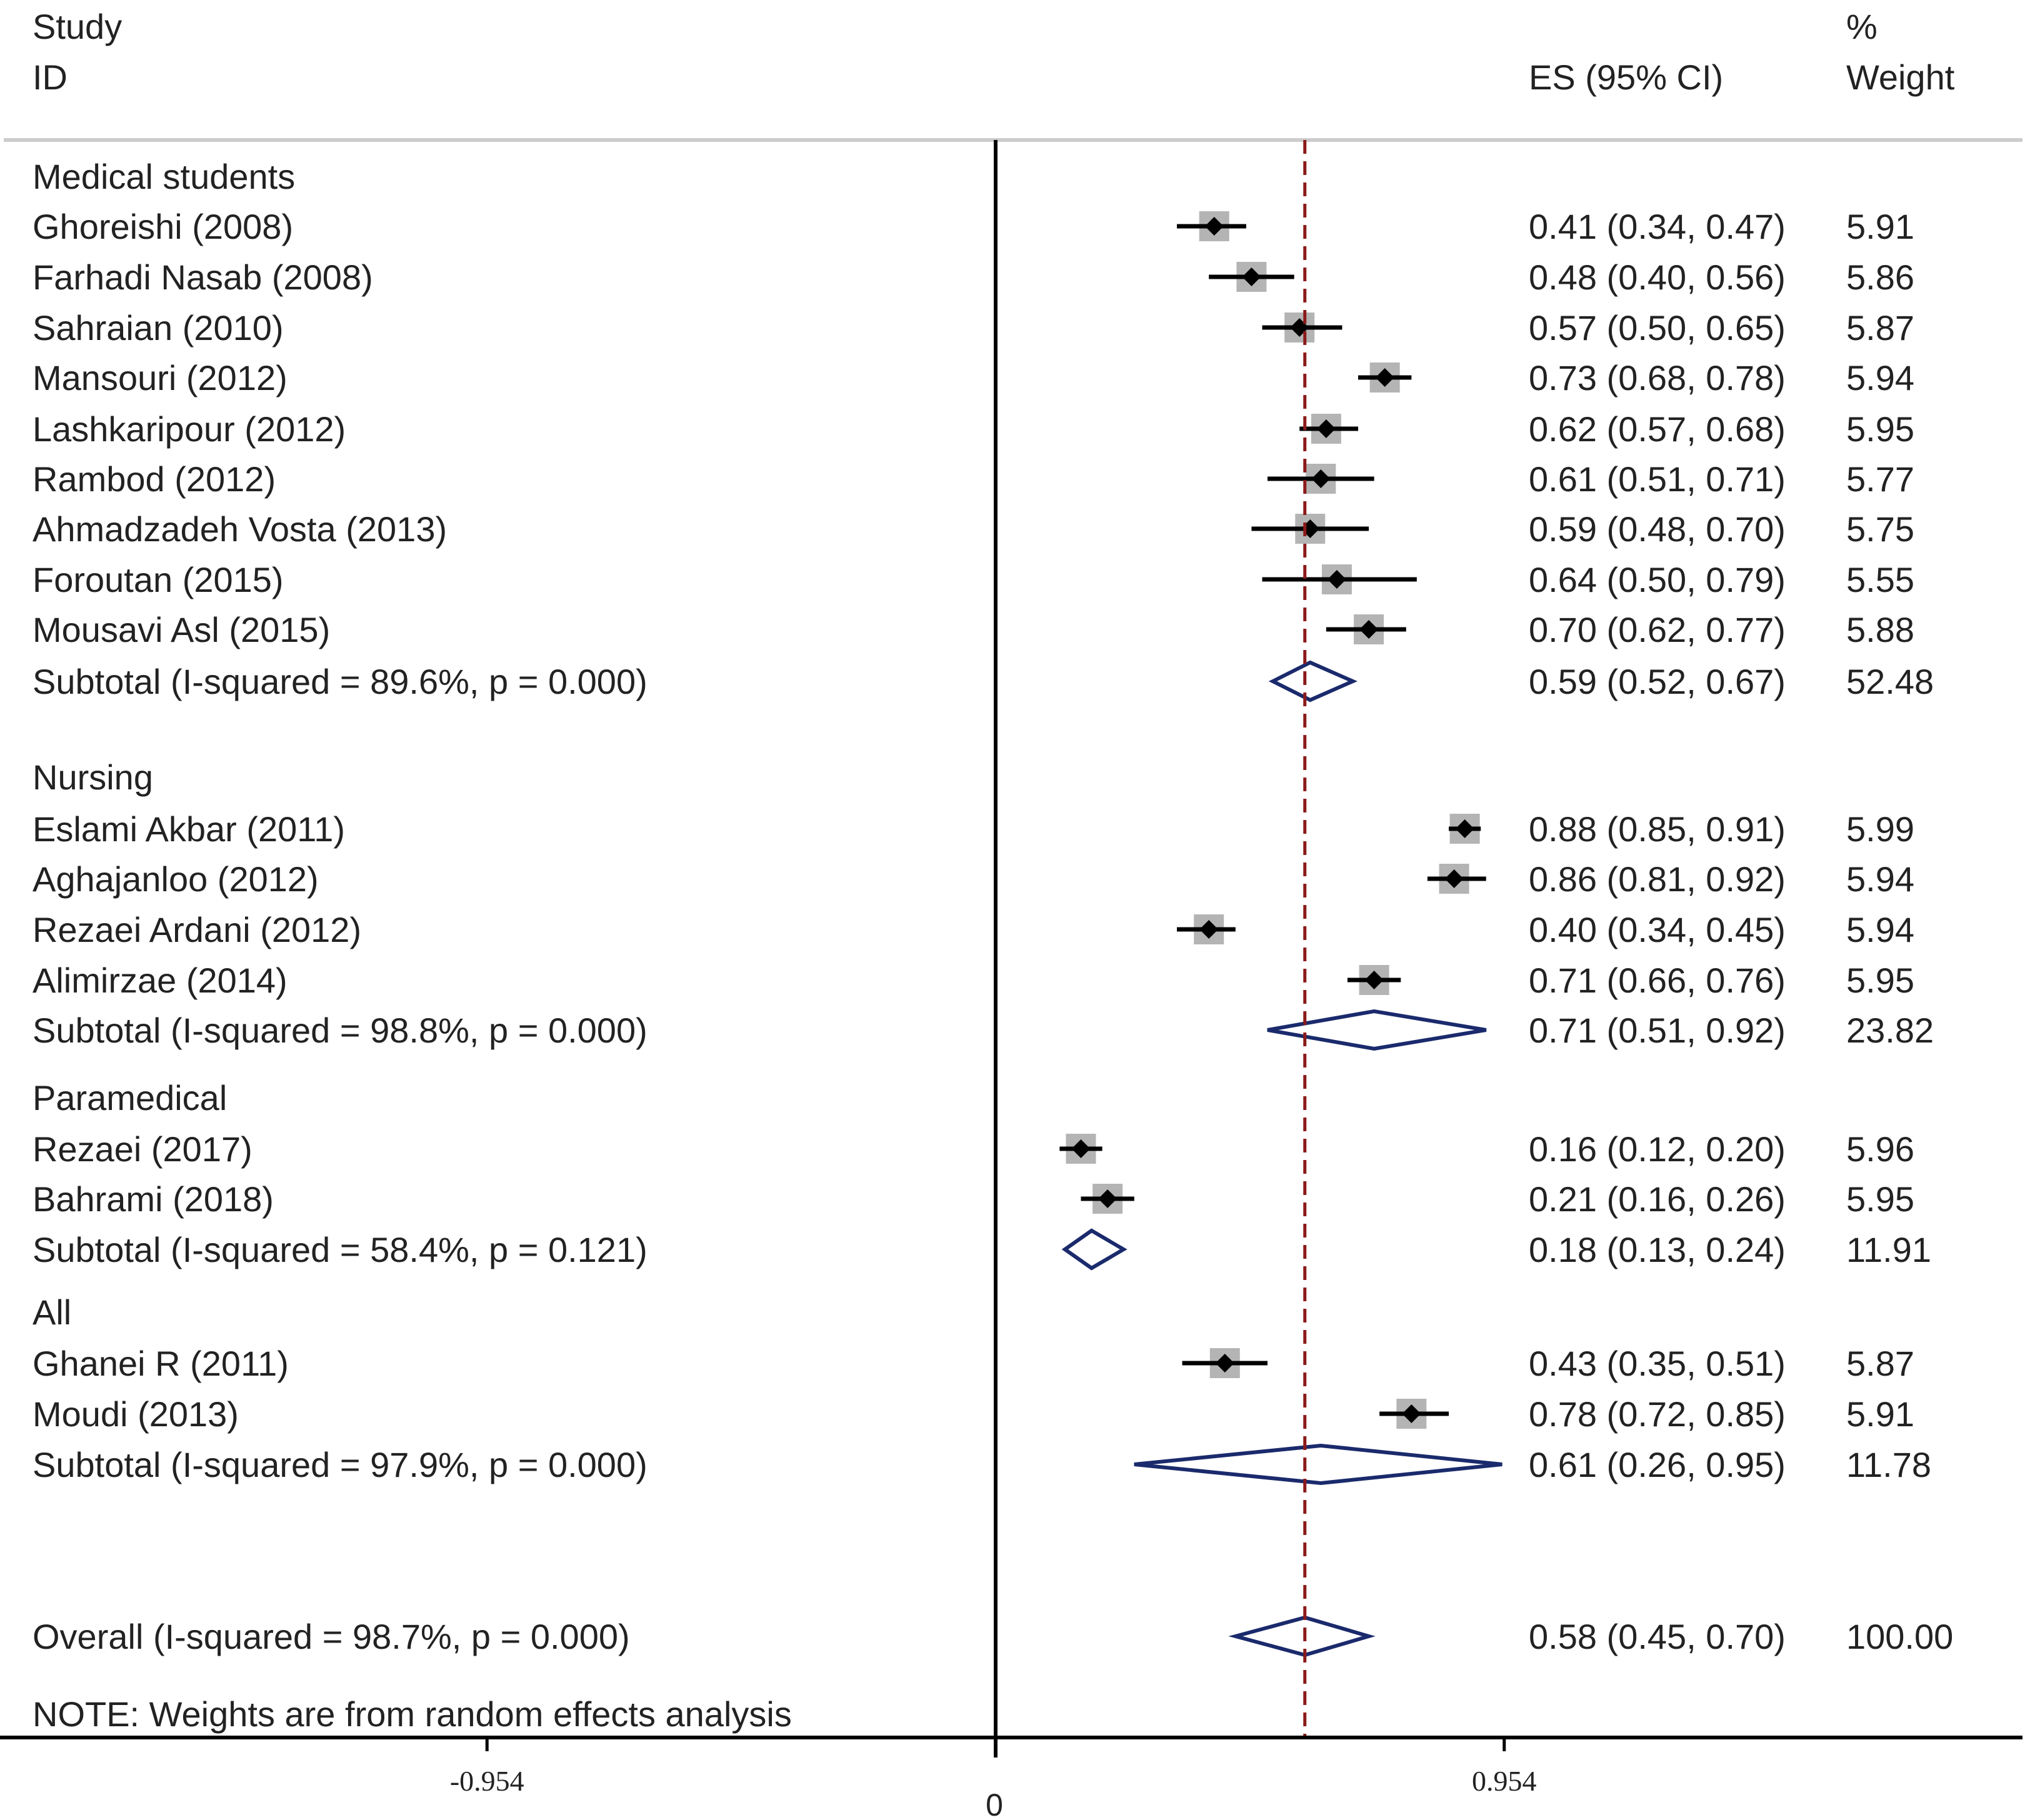 The width and height of the screenshot is (2030, 1820). I want to click on subtotal-label: Subtotal (I-squared = 97.9%, p = 0.000), so click(340, 1465).